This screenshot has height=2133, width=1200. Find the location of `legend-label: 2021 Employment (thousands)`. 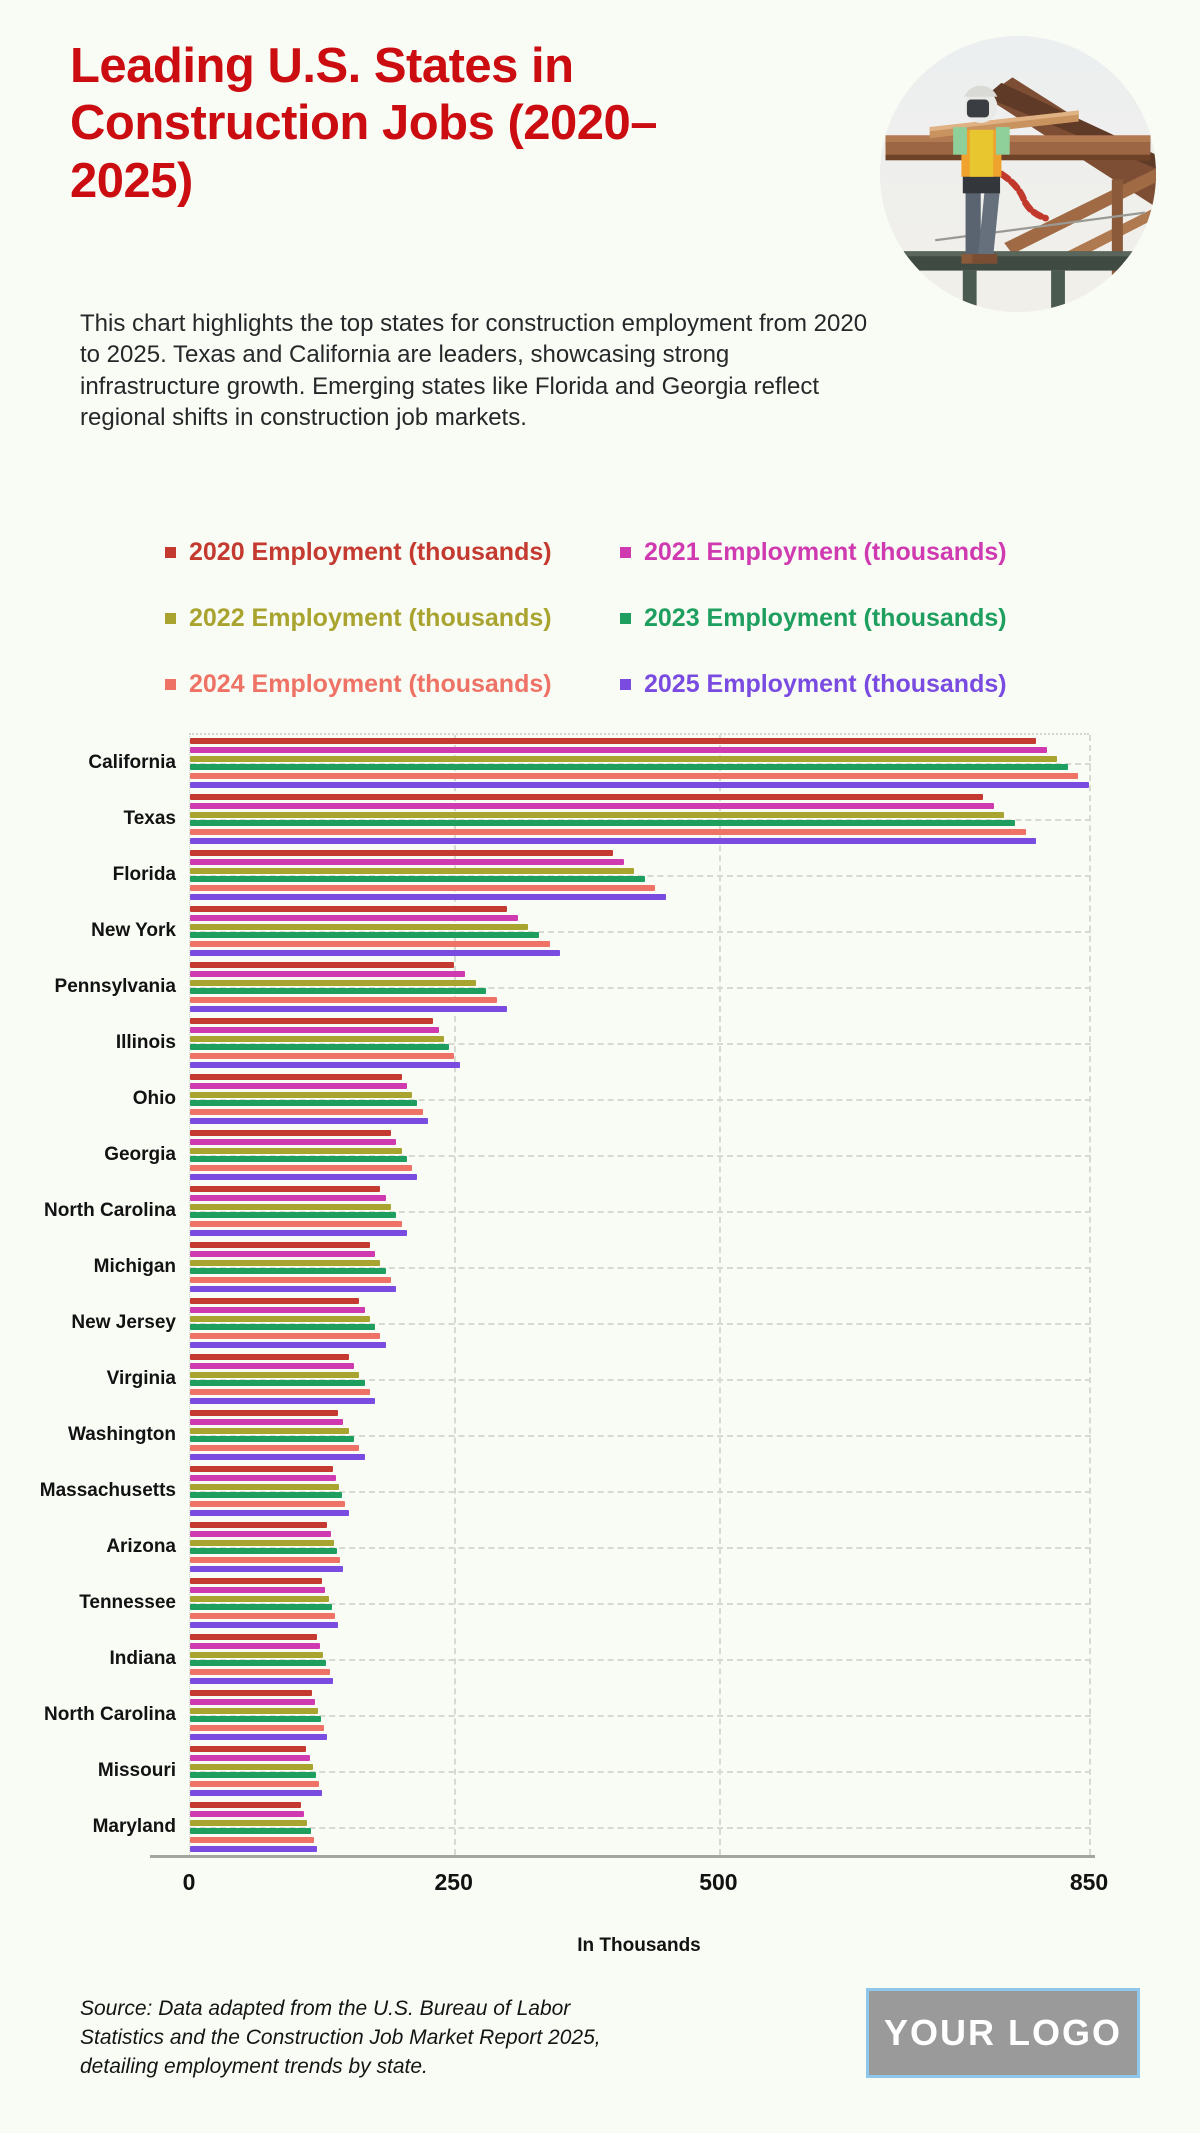

legend-label: 2021 Employment (thousands) is located at coordinates (825, 552).